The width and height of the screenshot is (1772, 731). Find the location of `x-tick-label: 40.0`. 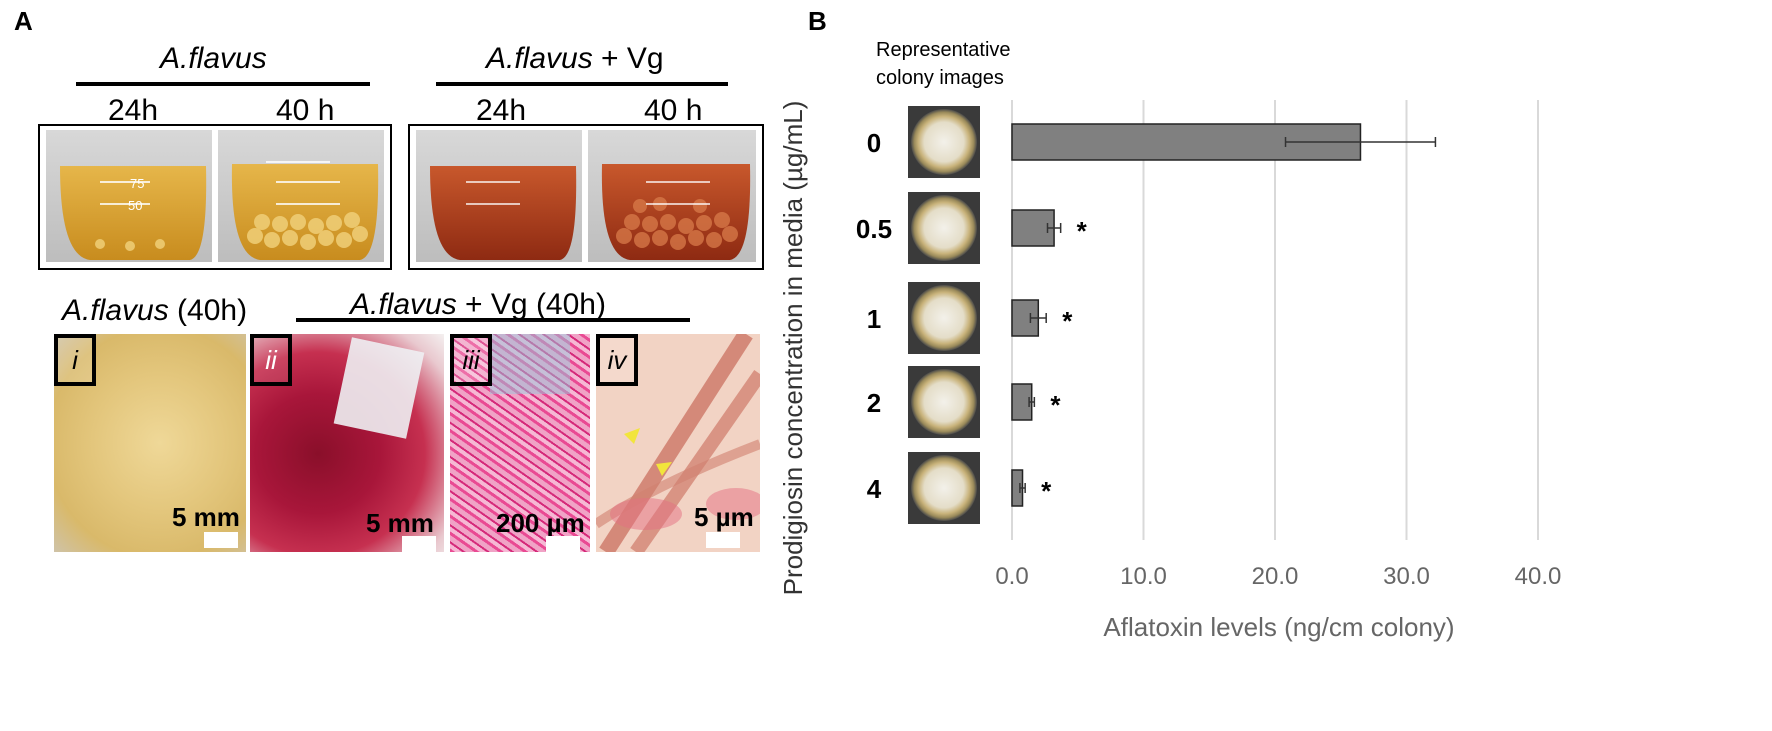

x-tick-label: 40.0 is located at coordinates (1538, 576).